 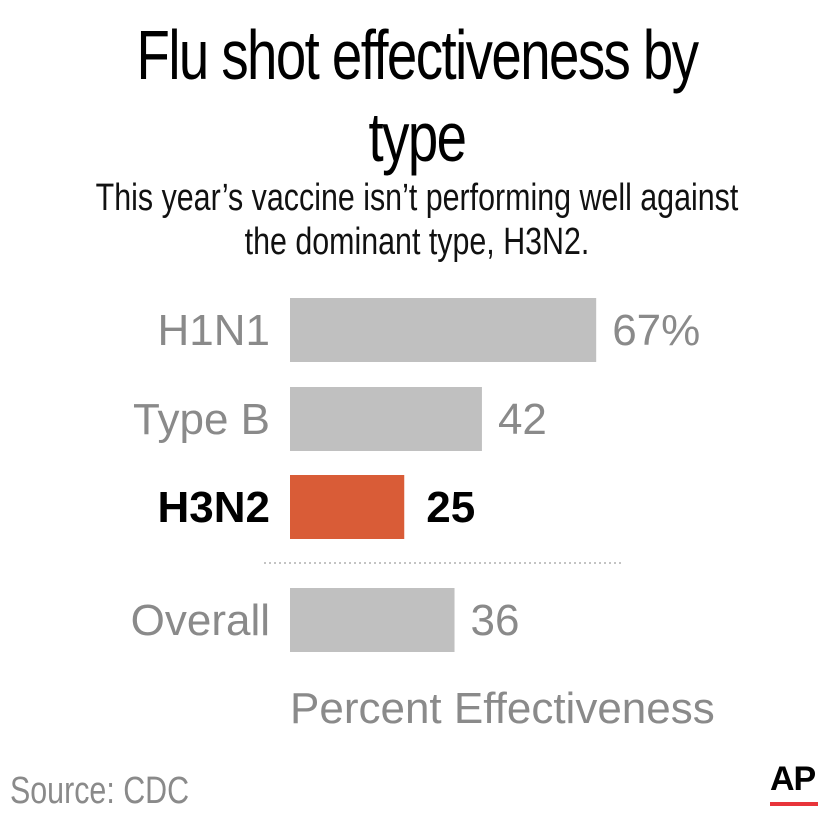 What do you see at coordinates (450, 507) in the screenshot?
I see `value-label-h3n2: 25` at bounding box center [450, 507].